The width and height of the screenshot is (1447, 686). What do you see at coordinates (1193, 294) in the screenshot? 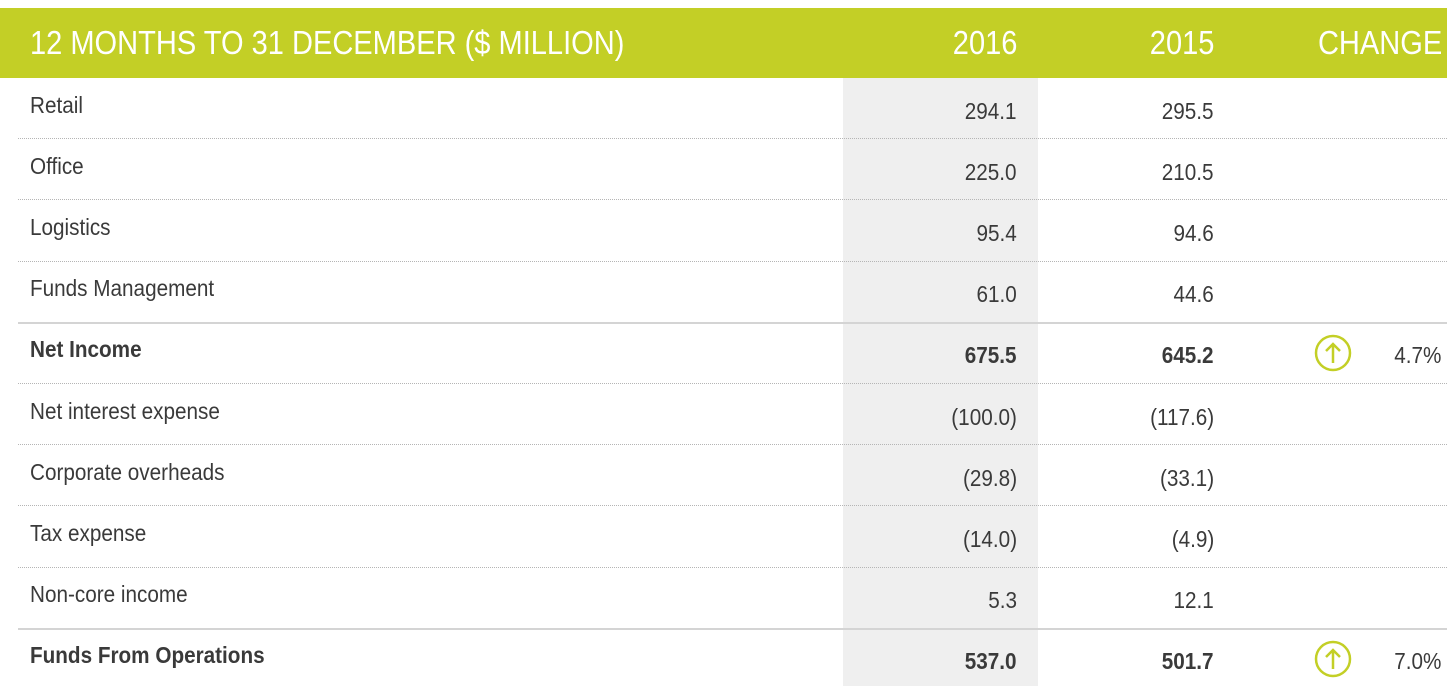
I see `value-2015: 44.6` at bounding box center [1193, 294].